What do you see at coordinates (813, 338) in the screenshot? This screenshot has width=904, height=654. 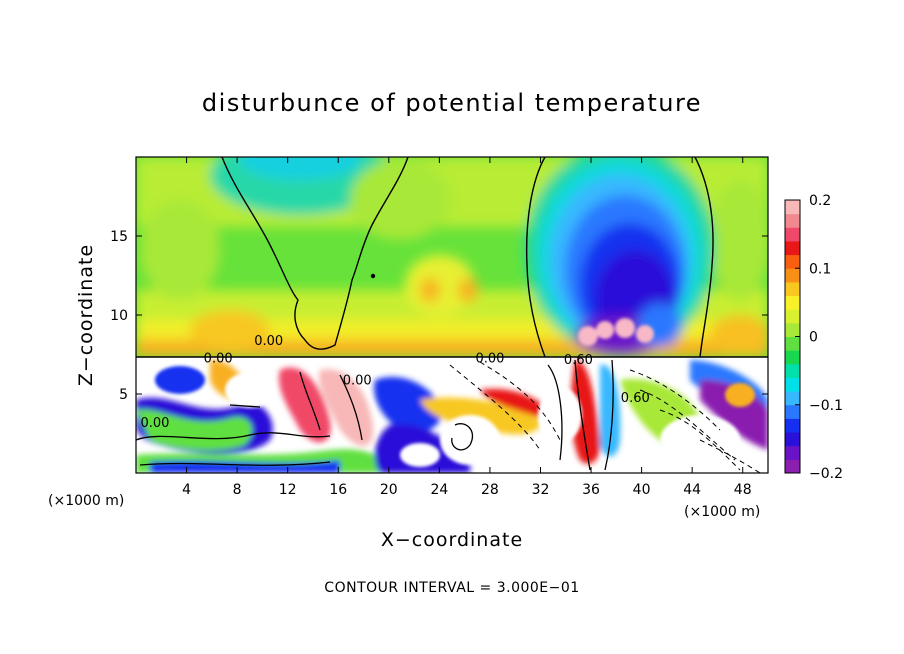 I see `colorbar-tick-label: 0` at bounding box center [813, 338].